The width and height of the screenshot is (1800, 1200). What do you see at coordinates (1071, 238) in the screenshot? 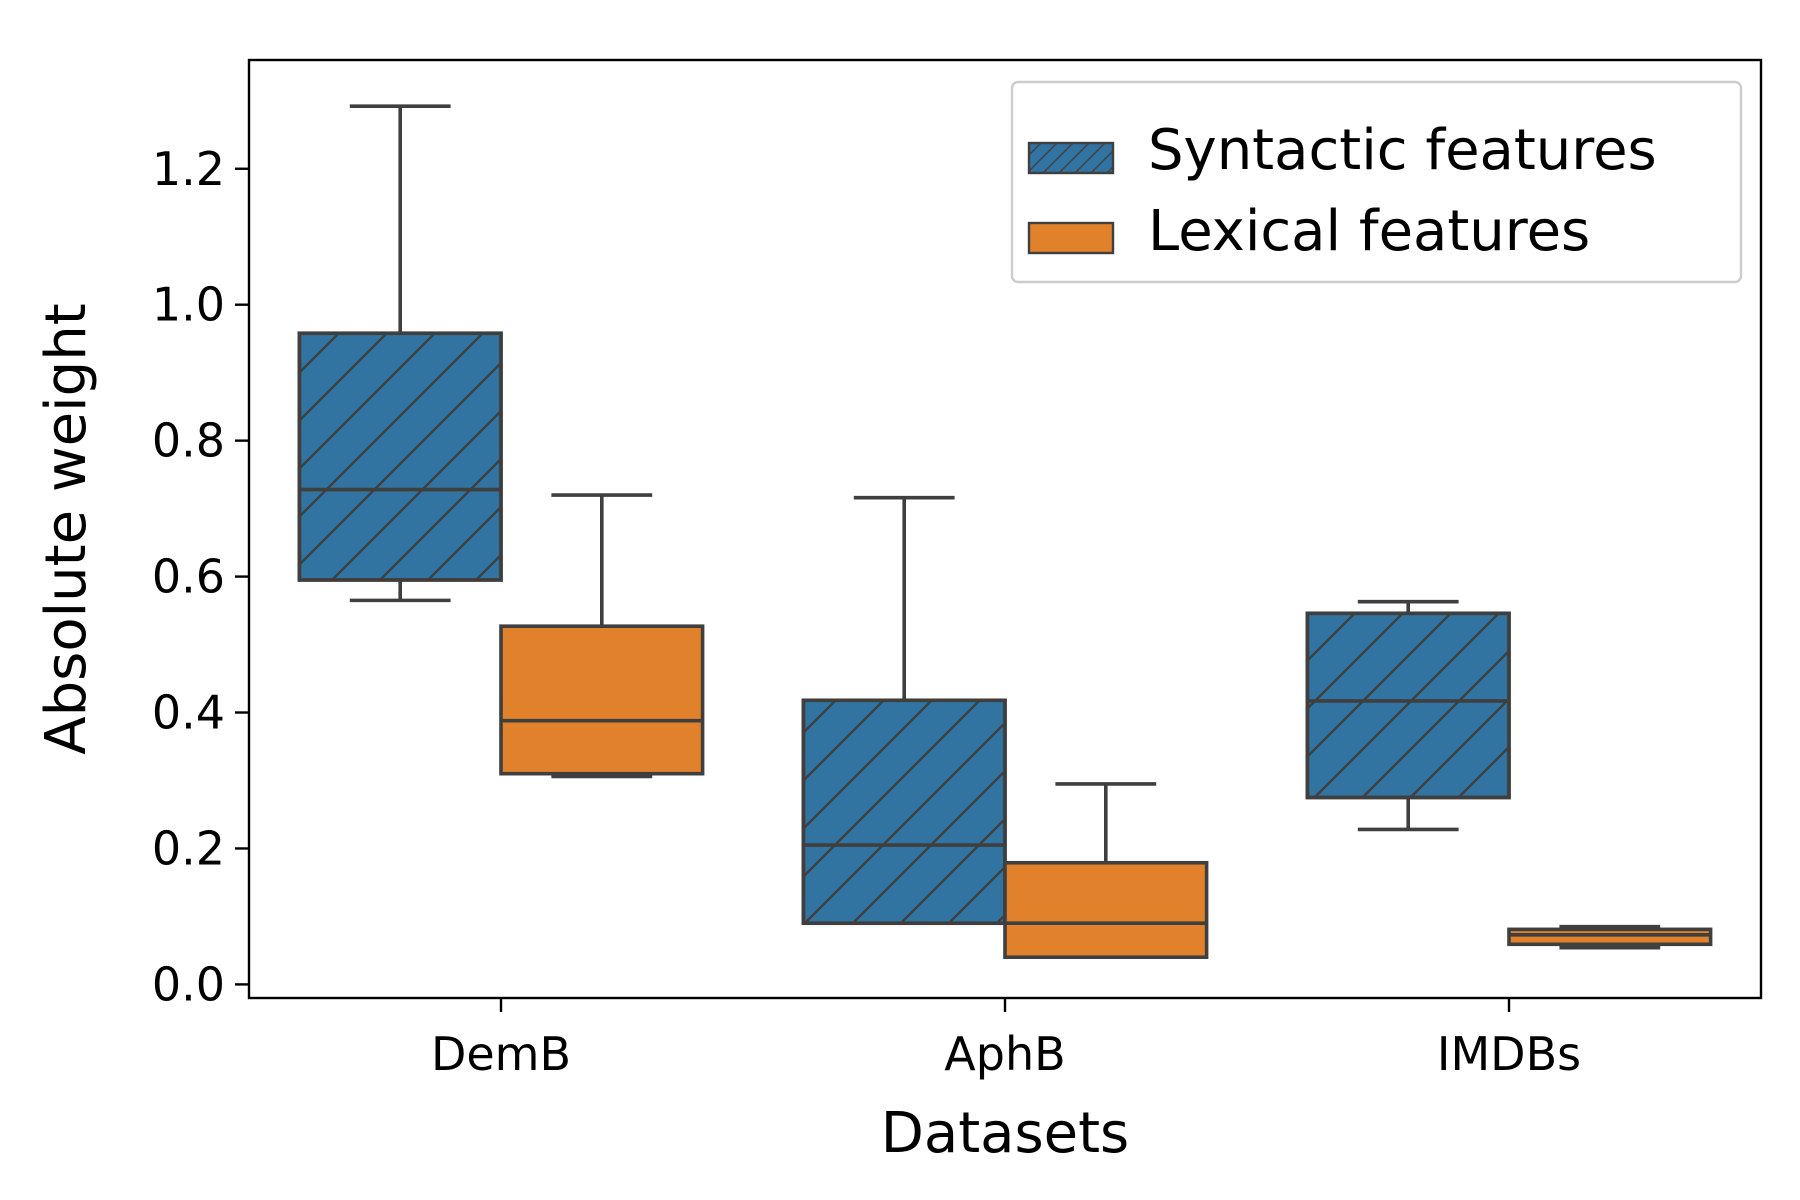
I see `legend-swatch-lexical` at bounding box center [1071, 238].